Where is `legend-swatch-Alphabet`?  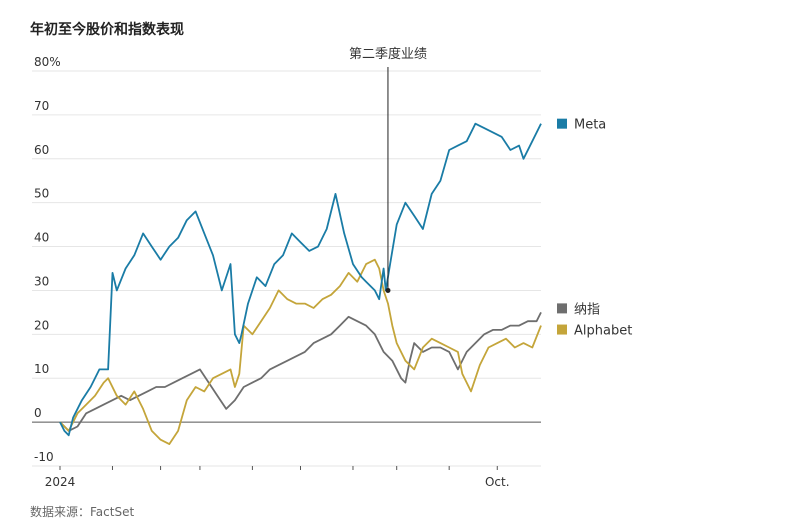
legend-swatch-Alphabet is located at coordinates (562, 329).